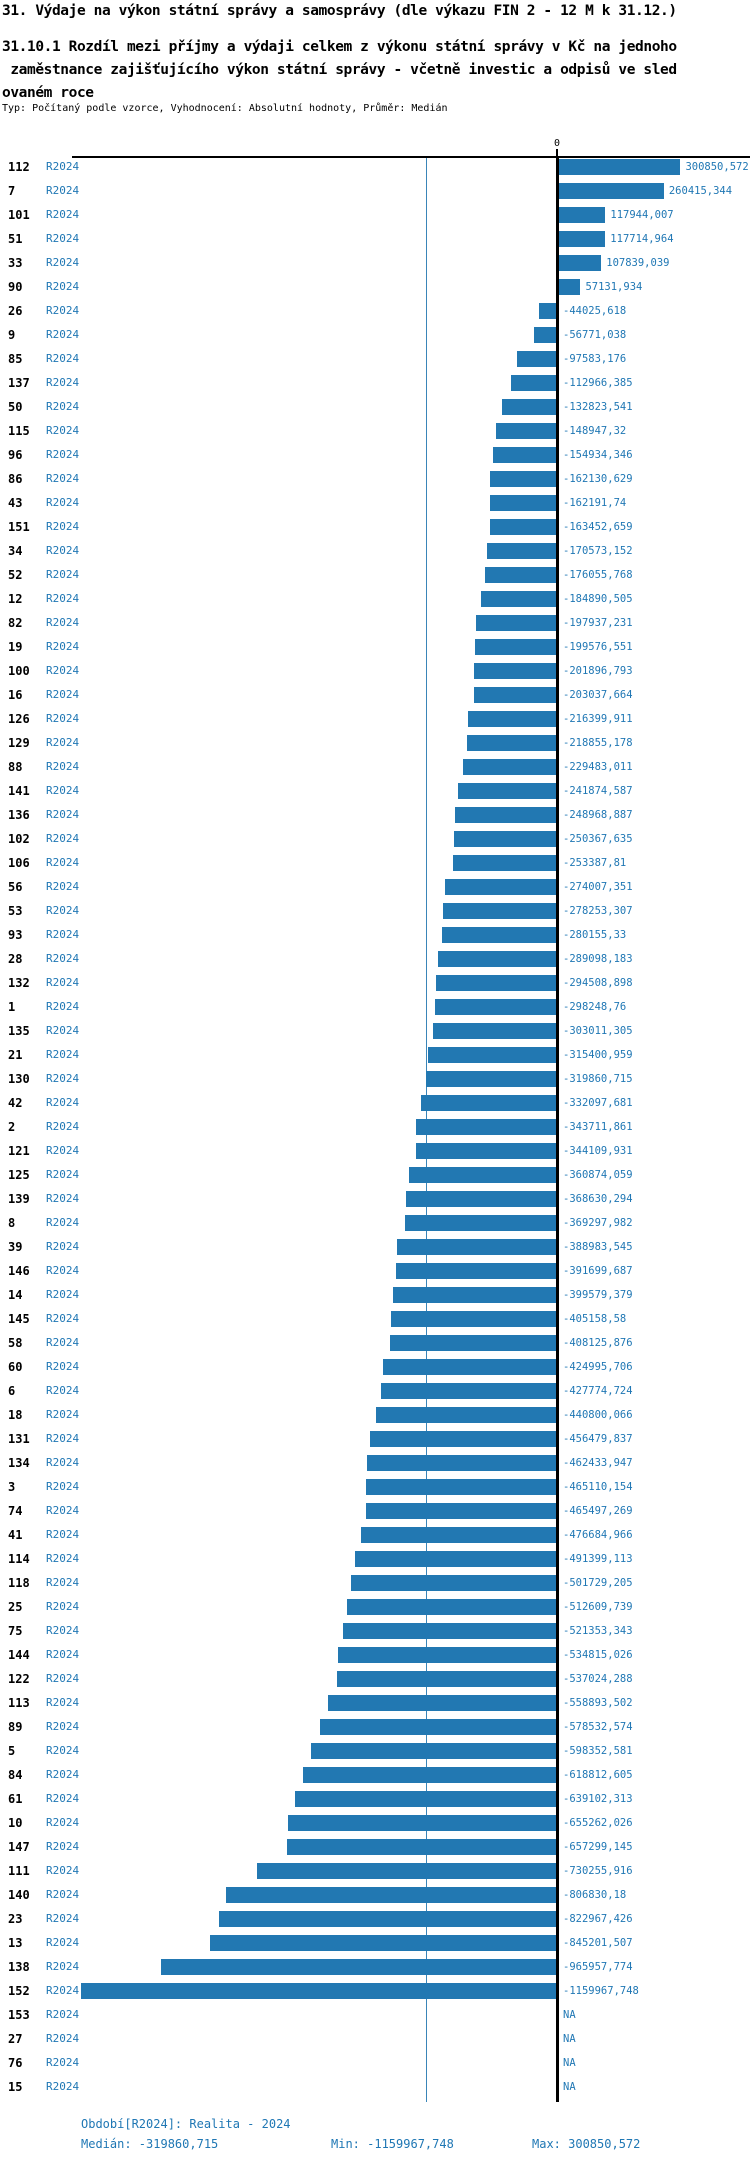 The width and height of the screenshot is (750, 2162). What do you see at coordinates (598, 599) in the screenshot?
I see `bar-value-label: -184890,505` at bounding box center [598, 599].